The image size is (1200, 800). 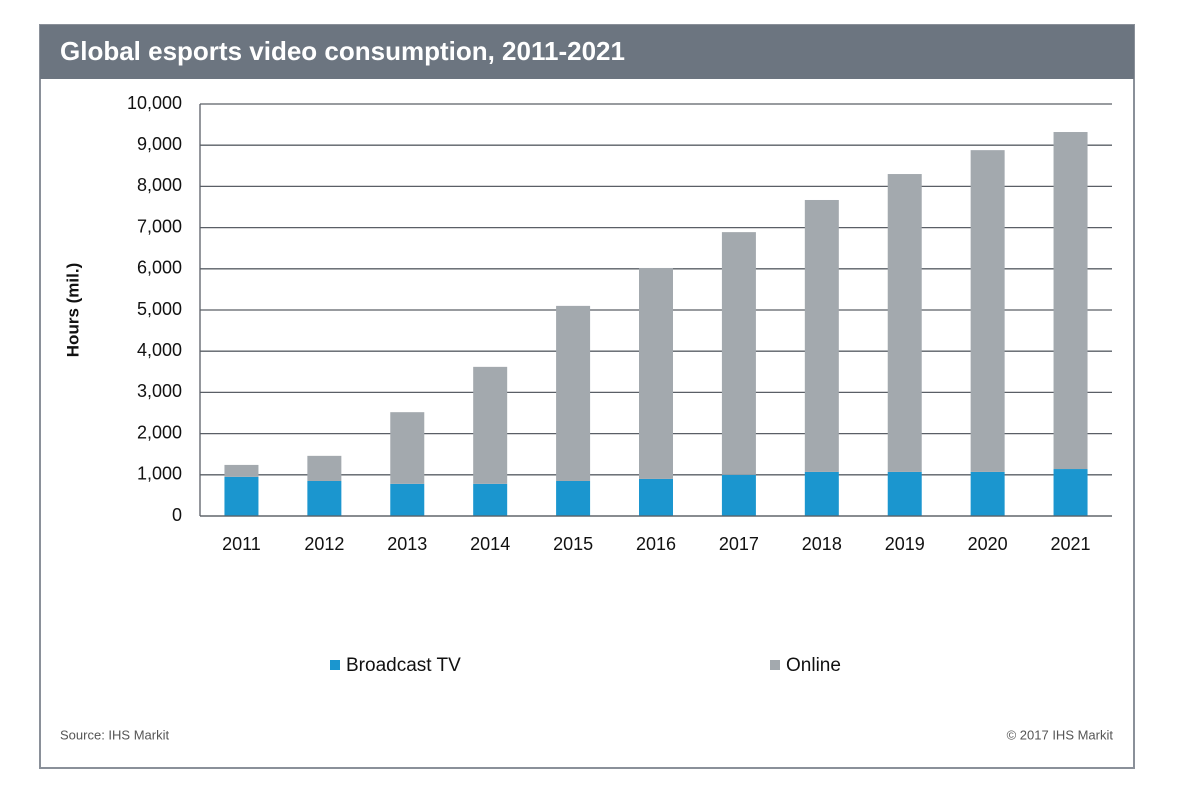 What do you see at coordinates (159, 309) in the screenshot?
I see `y-tick-label: 5,000` at bounding box center [159, 309].